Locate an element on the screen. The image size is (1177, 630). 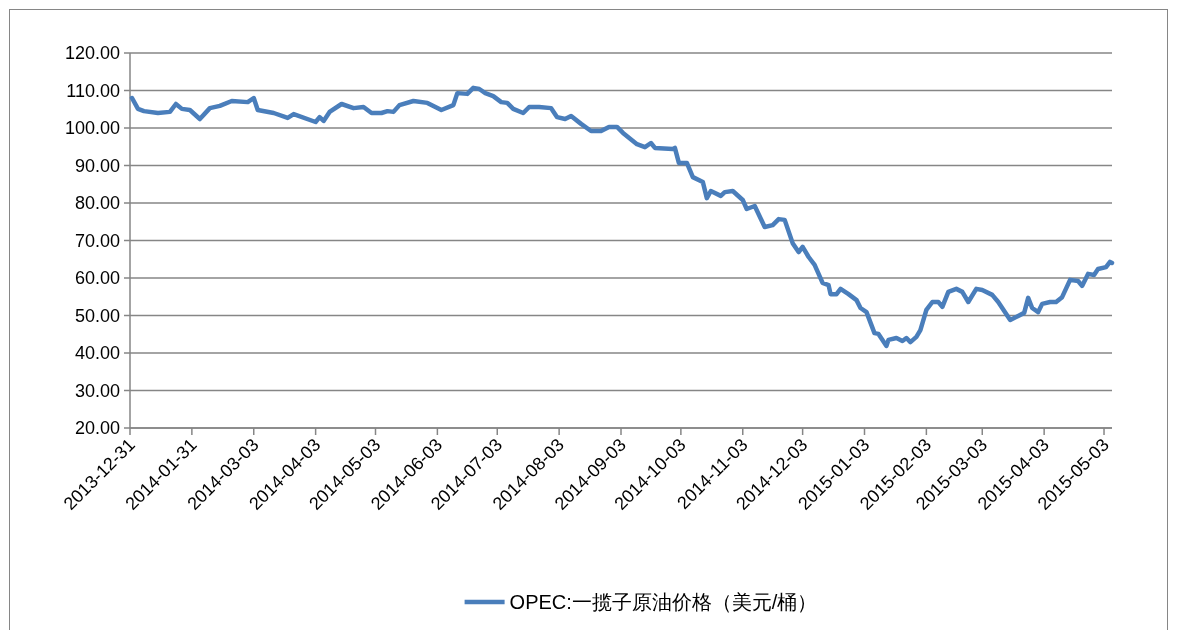
y-tick-label: 90.00 is located at coordinates (97, 165).